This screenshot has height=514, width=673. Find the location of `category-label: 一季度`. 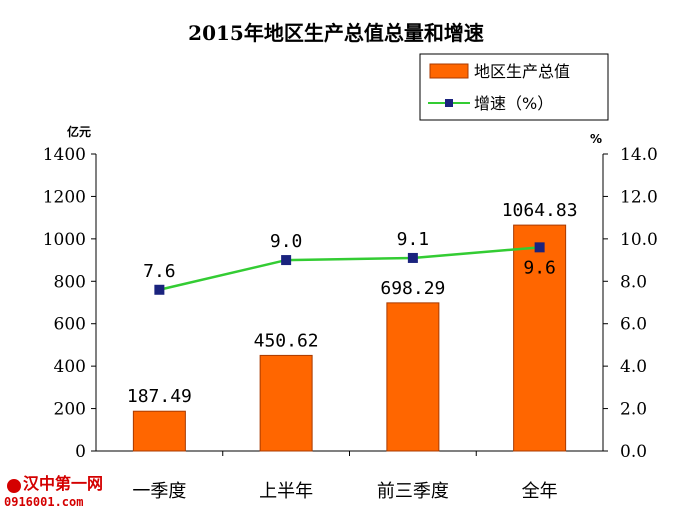

category-label: 一季度 is located at coordinates (159, 491).